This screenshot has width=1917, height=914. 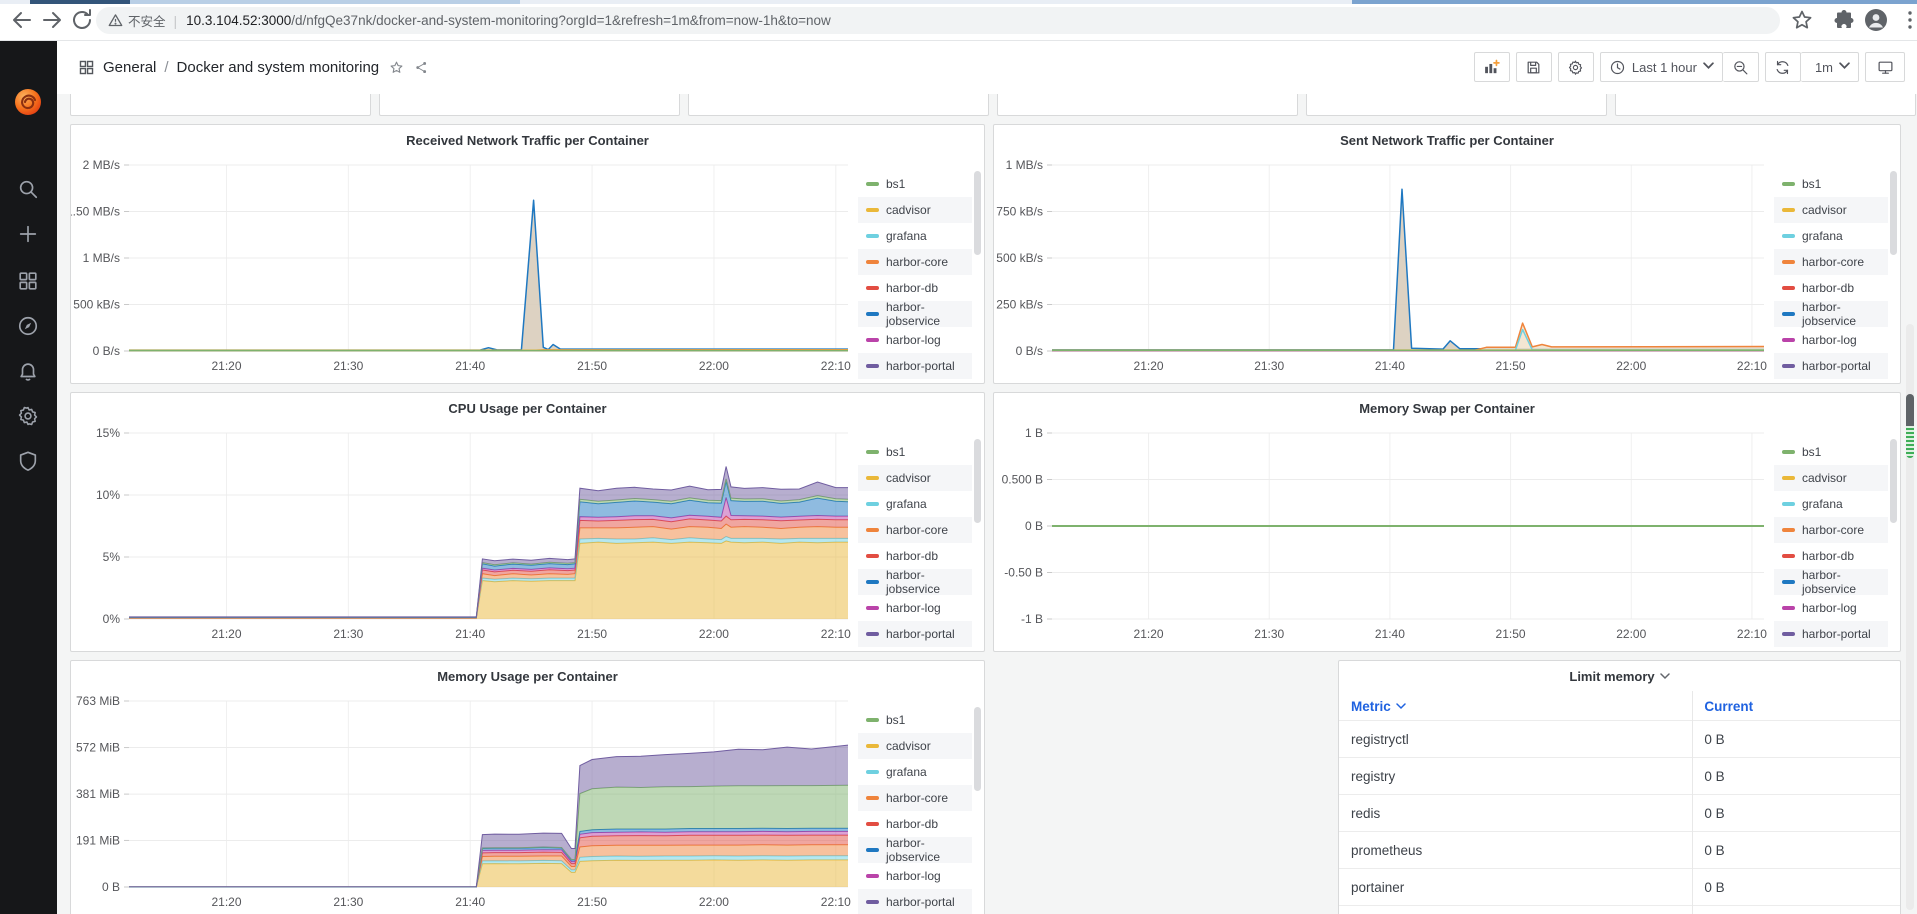 I want to click on svg-text: 21:50, so click(x=592, y=366).